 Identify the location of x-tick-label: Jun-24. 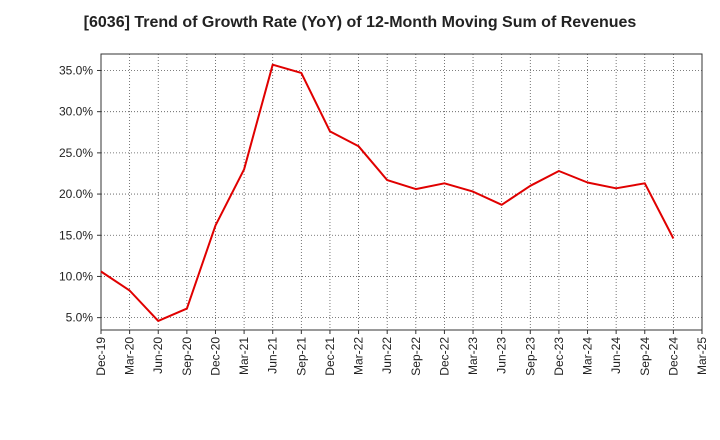
(616, 355).